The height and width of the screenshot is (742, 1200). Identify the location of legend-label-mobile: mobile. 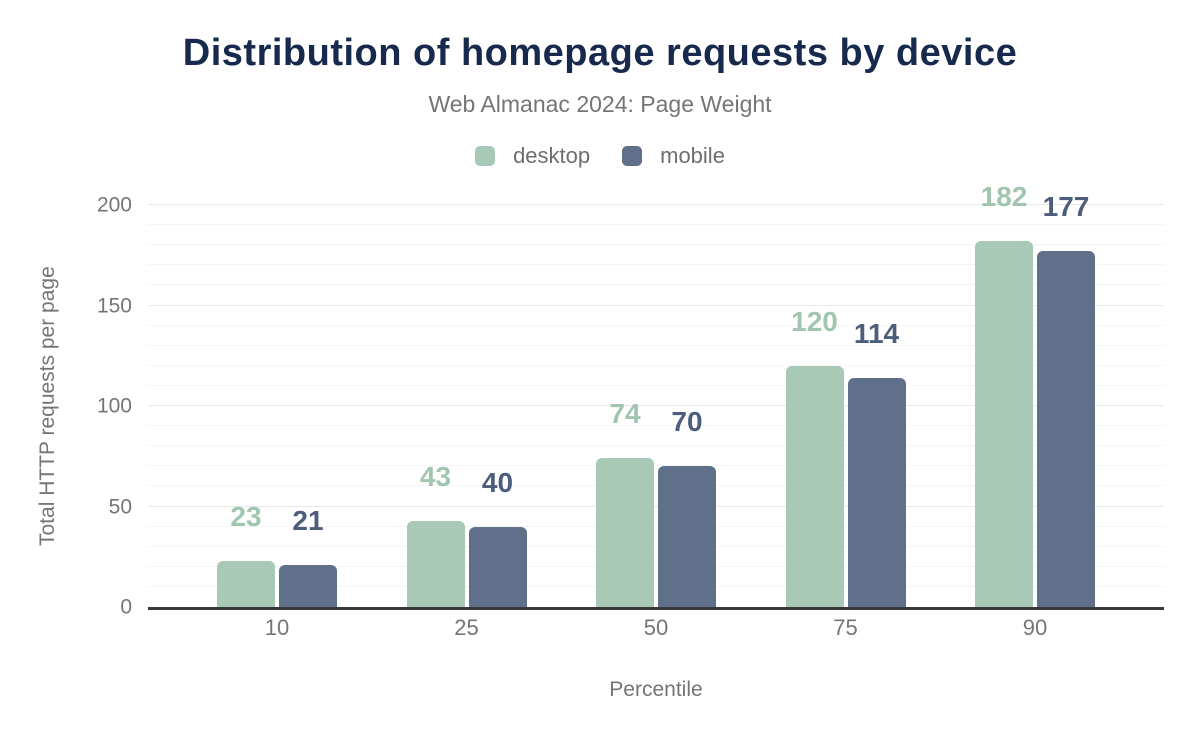
(692, 155).